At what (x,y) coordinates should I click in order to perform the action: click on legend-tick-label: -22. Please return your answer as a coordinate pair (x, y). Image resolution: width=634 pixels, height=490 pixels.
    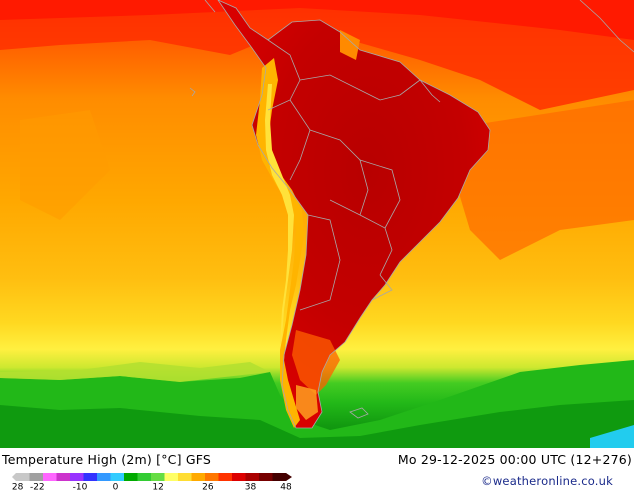
    Looking at the image, I should click on (37, 486).